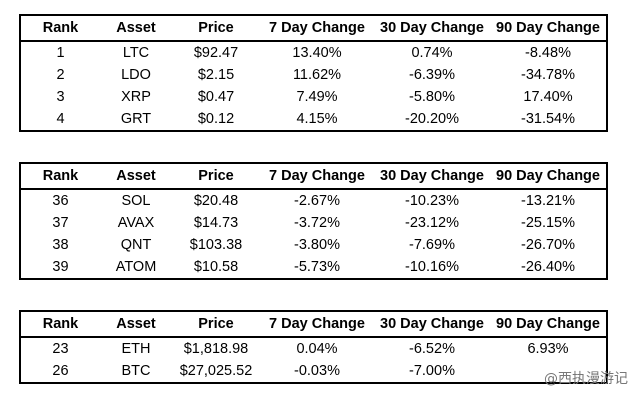 Image resolution: width=640 pixels, height=402 pixels. I want to click on table-row: 38 QNT $103.38 -3.80% -7.69% -26.70%, so click(313, 245).